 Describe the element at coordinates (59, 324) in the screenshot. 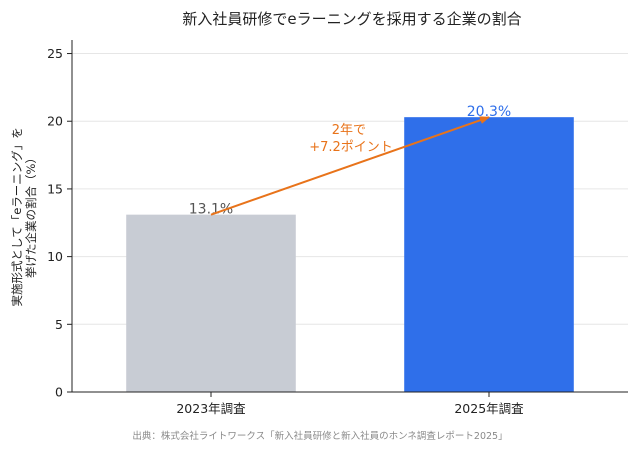

I see `y-tick-label: 5` at that location.